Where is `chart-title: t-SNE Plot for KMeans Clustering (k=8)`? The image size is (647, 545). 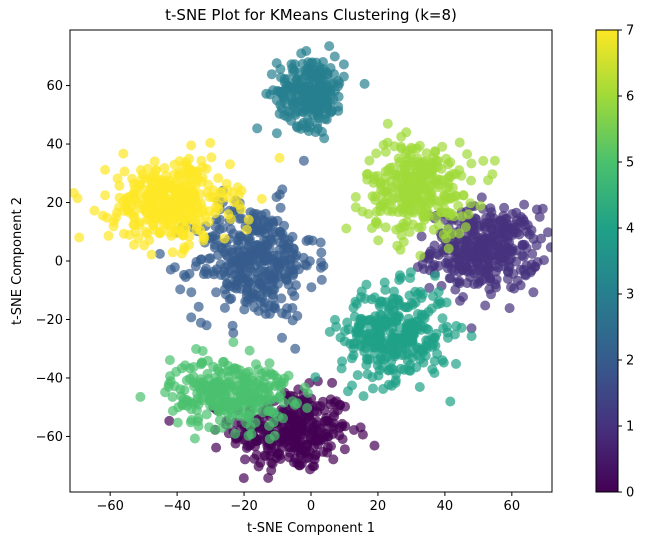 chart-title: t-SNE Plot for KMeans Clustering (k=8) is located at coordinates (311, 15).